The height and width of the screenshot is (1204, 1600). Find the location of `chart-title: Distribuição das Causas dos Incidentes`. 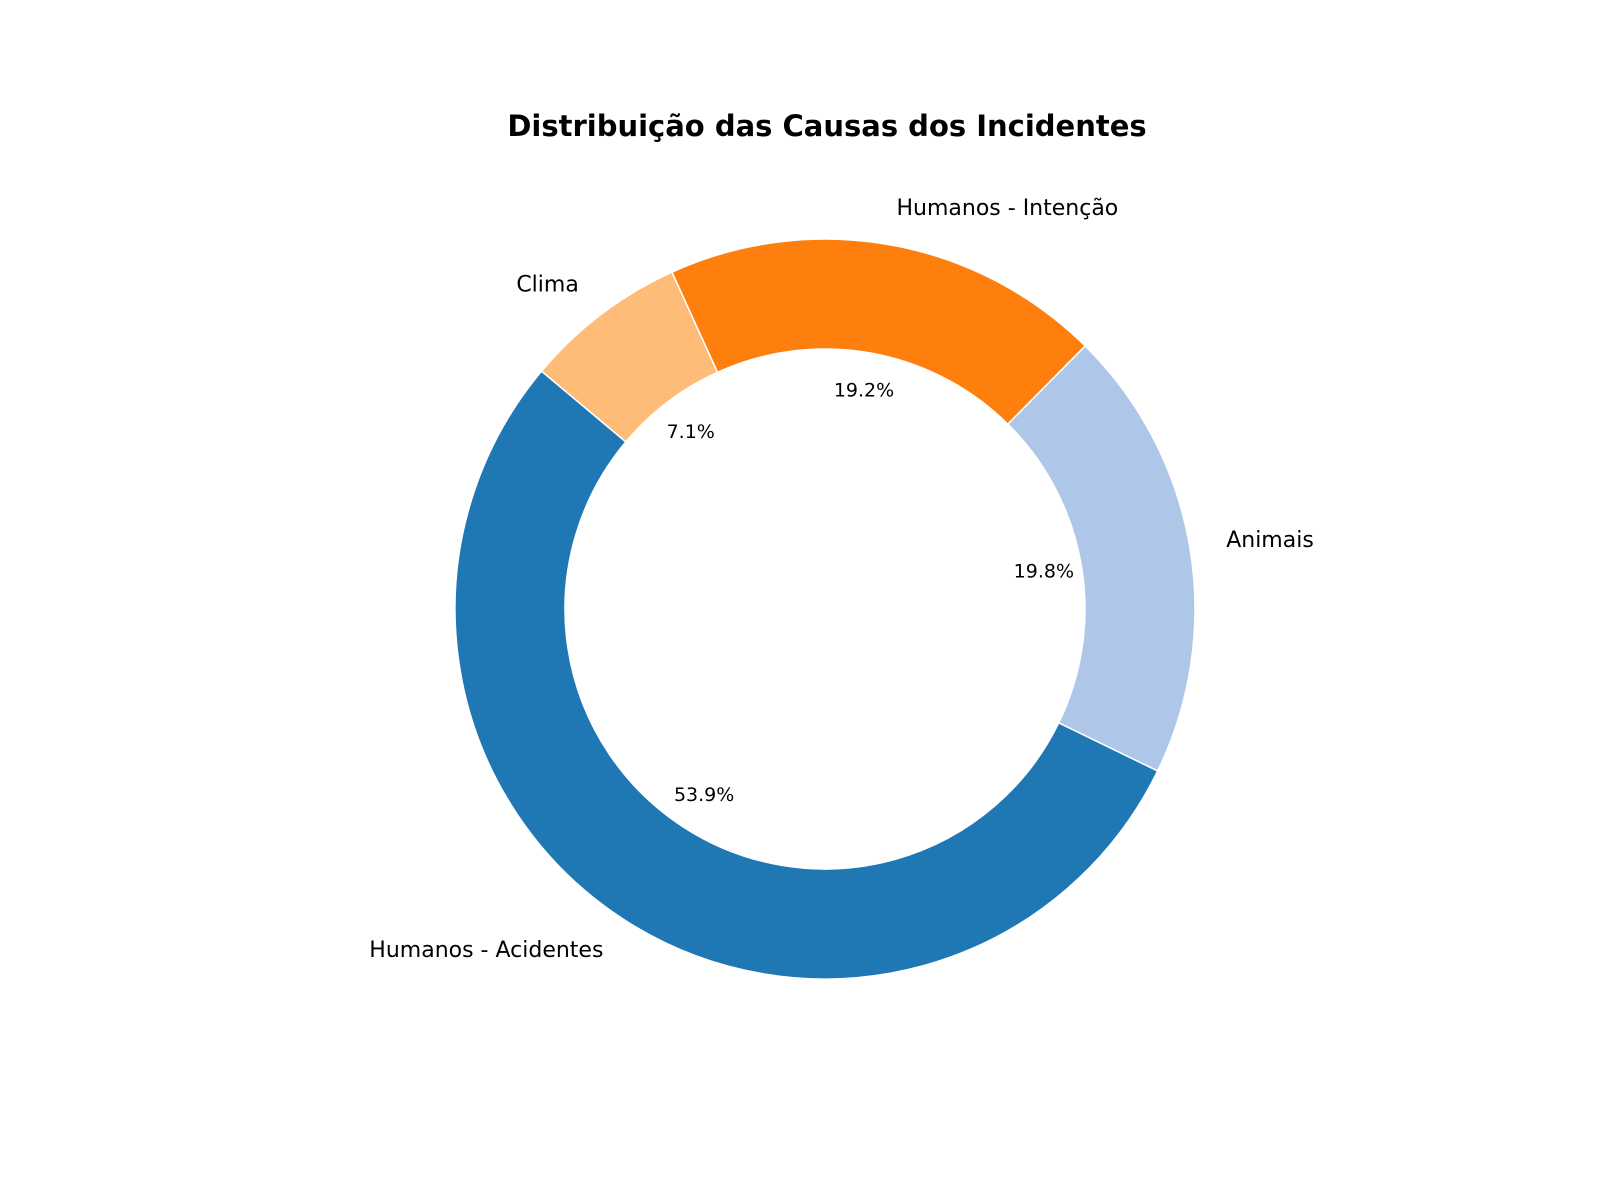

chart-title: Distribuição das Causas dos Incidentes is located at coordinates (826, 126).